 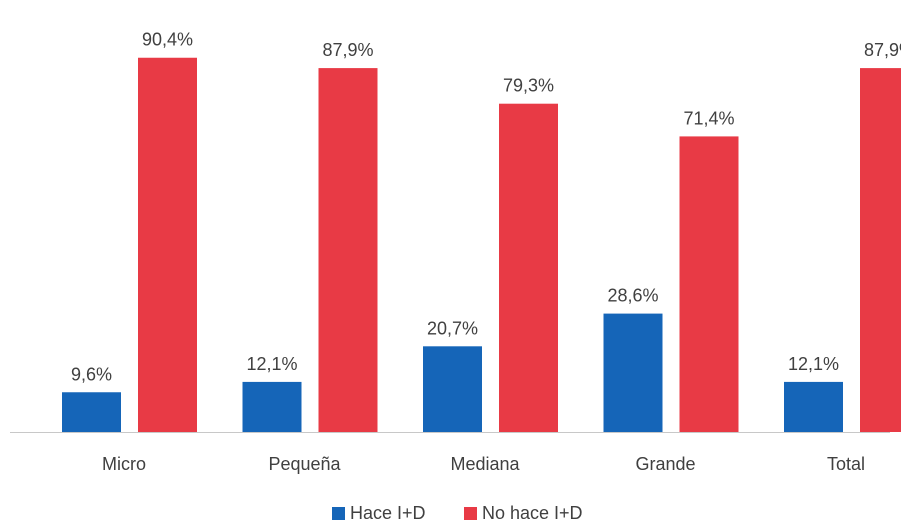 What do you see at coordinates (813, 406) in the screenshot?
I see `bar-hace-total` at bounding box center [813, 406].